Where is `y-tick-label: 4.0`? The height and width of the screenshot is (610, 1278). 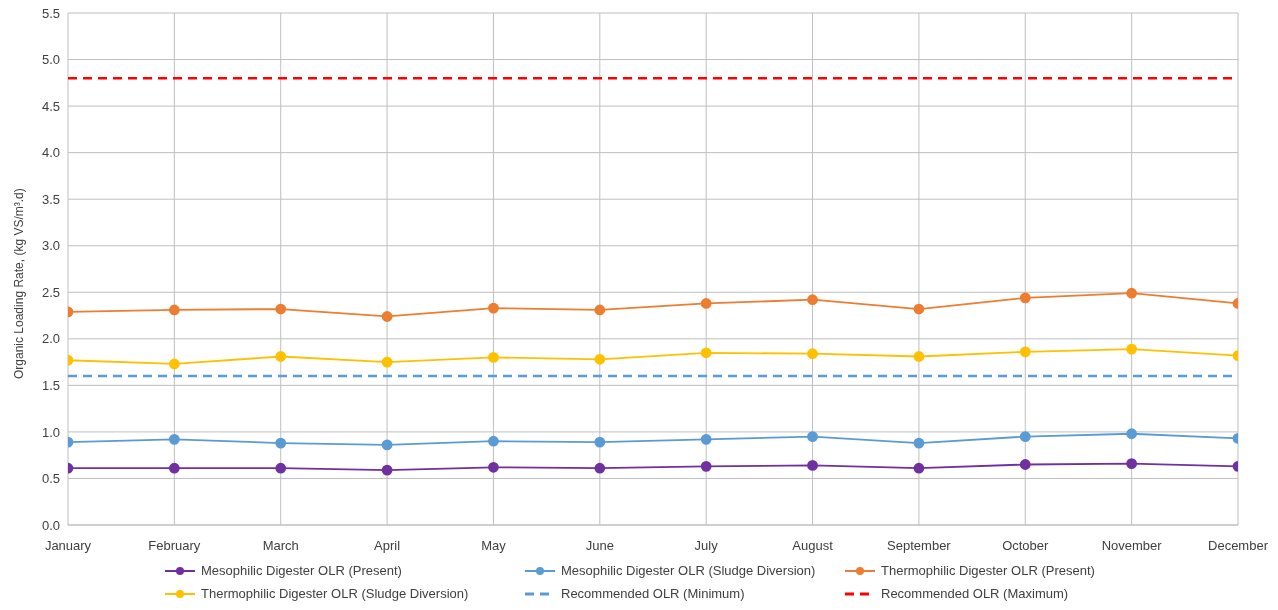
y-tick-label: 4.0 is located at coordinates (50, 153).